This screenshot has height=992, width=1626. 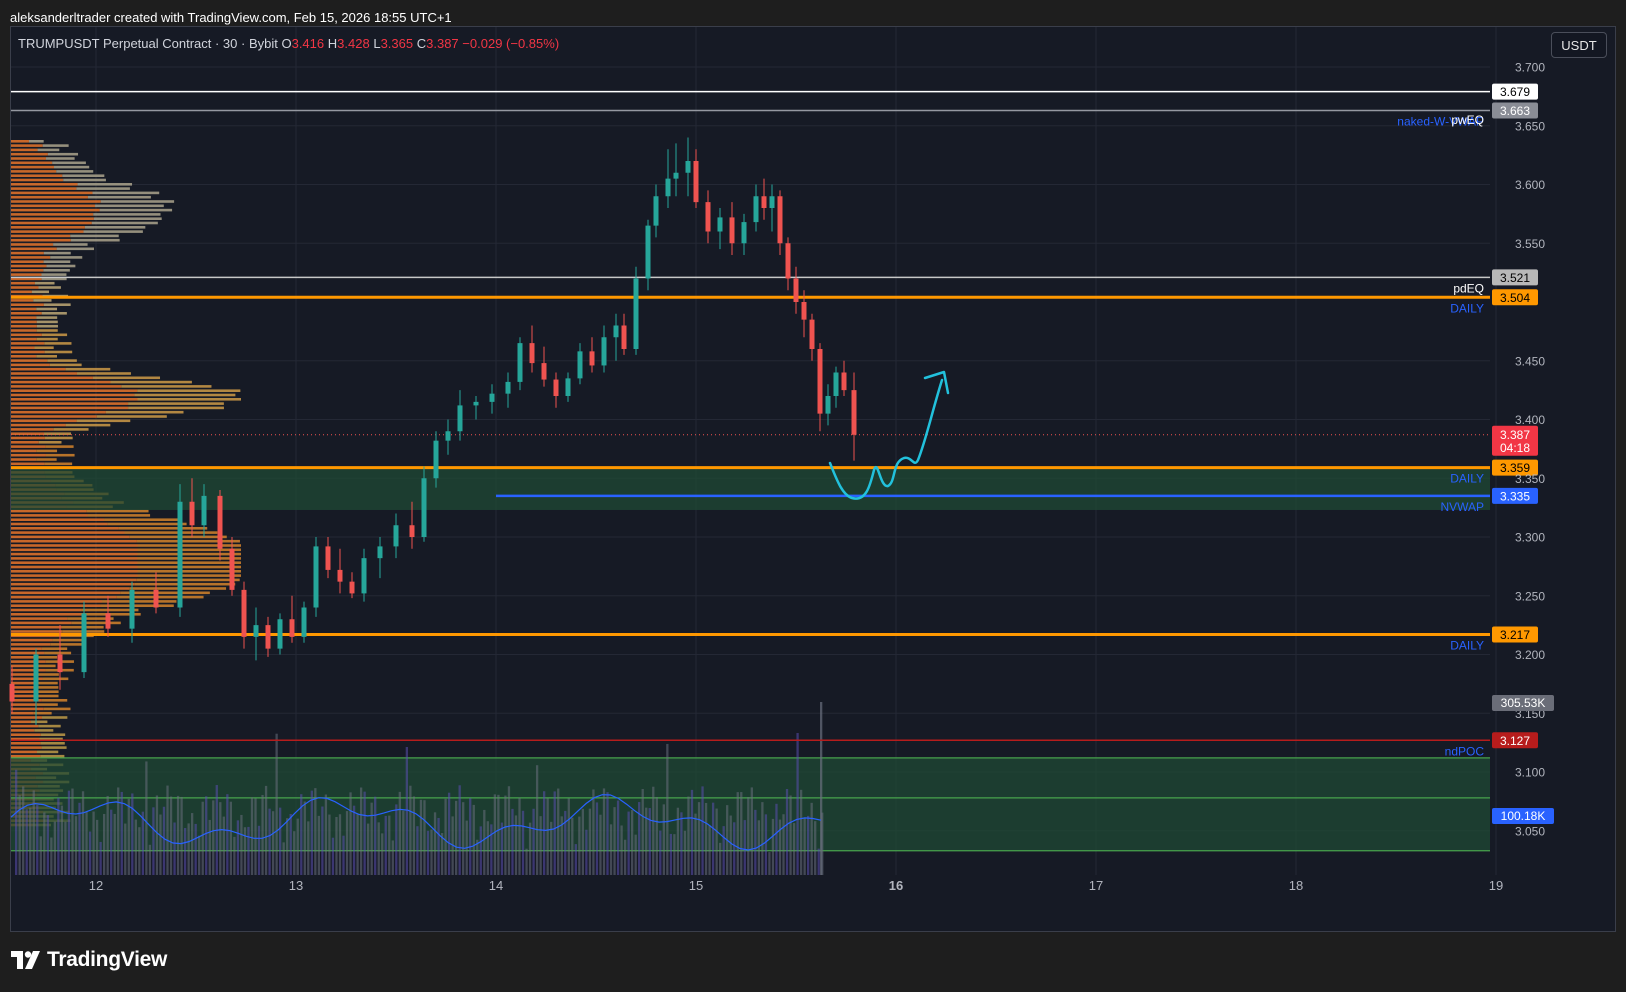 What do you see at coordinates (1530, 538) in the screenshot?
I see `price-tick-label: 3.300` at bounding box center [1530, 538].